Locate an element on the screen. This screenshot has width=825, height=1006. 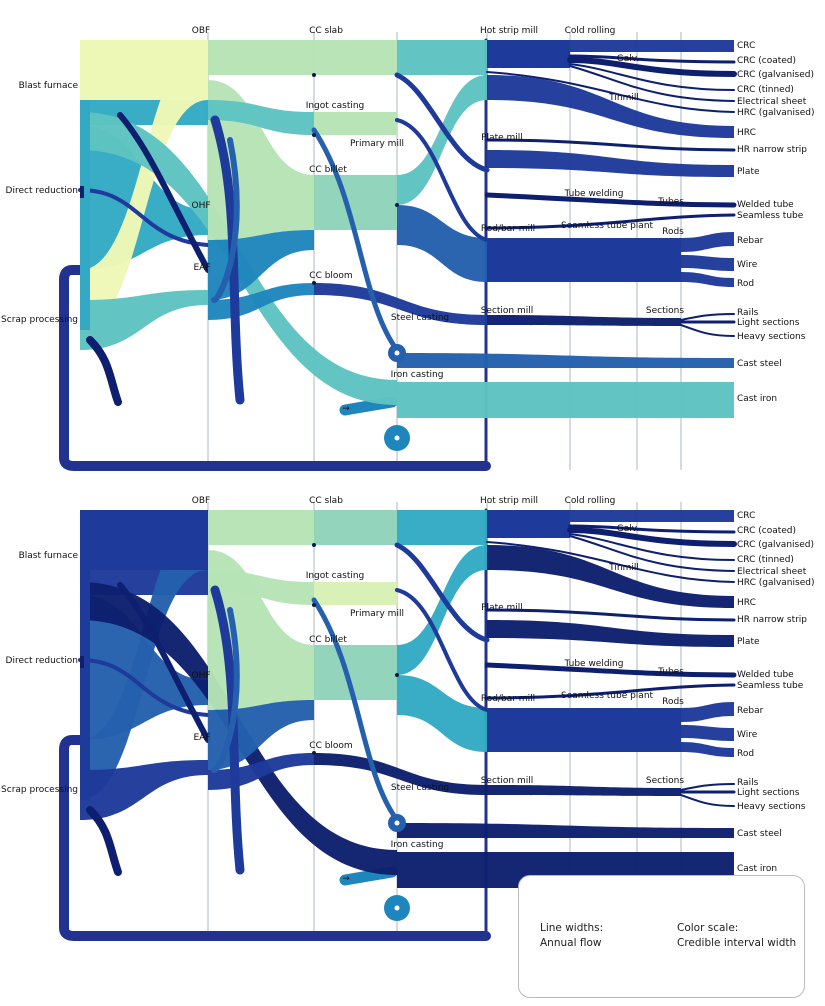
flow-hrc-galvanised is located at coordinates (610, 92).